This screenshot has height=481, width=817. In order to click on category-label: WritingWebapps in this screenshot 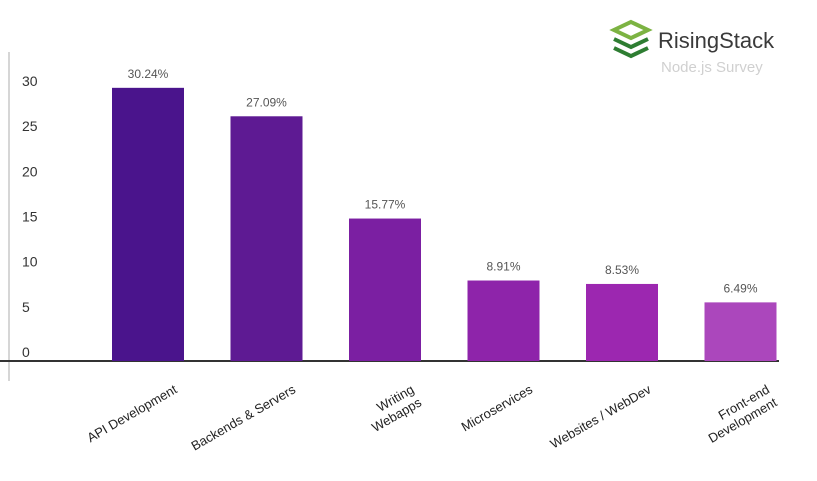, I will do `click(393, 408)`.